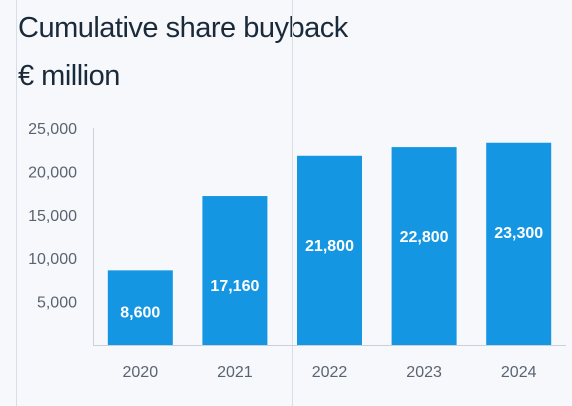  I want to click on bar-2020, so click(140, 307).